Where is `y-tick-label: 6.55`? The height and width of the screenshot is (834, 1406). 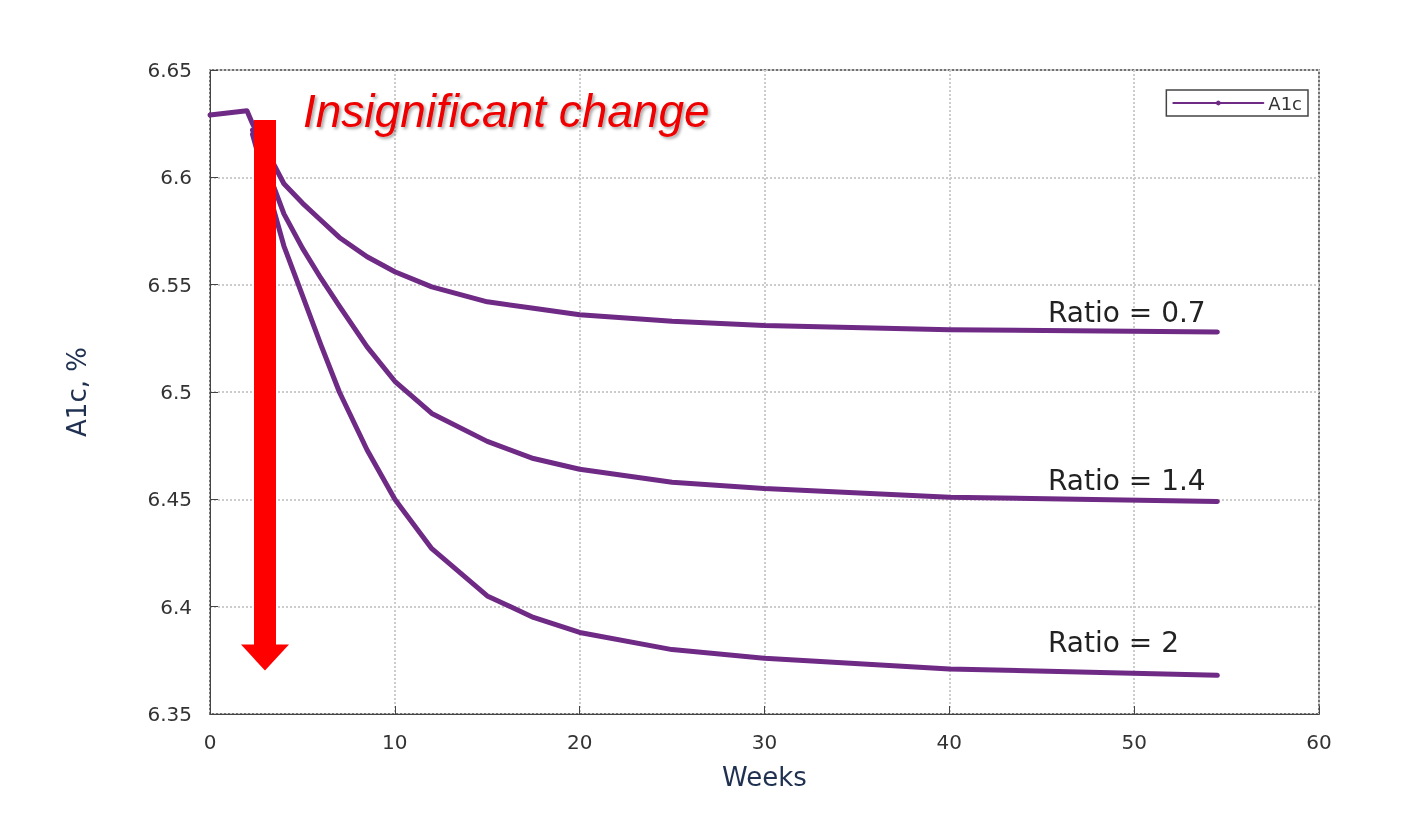
y-tick-label: 6.55 is located at coordinates (169, 284).